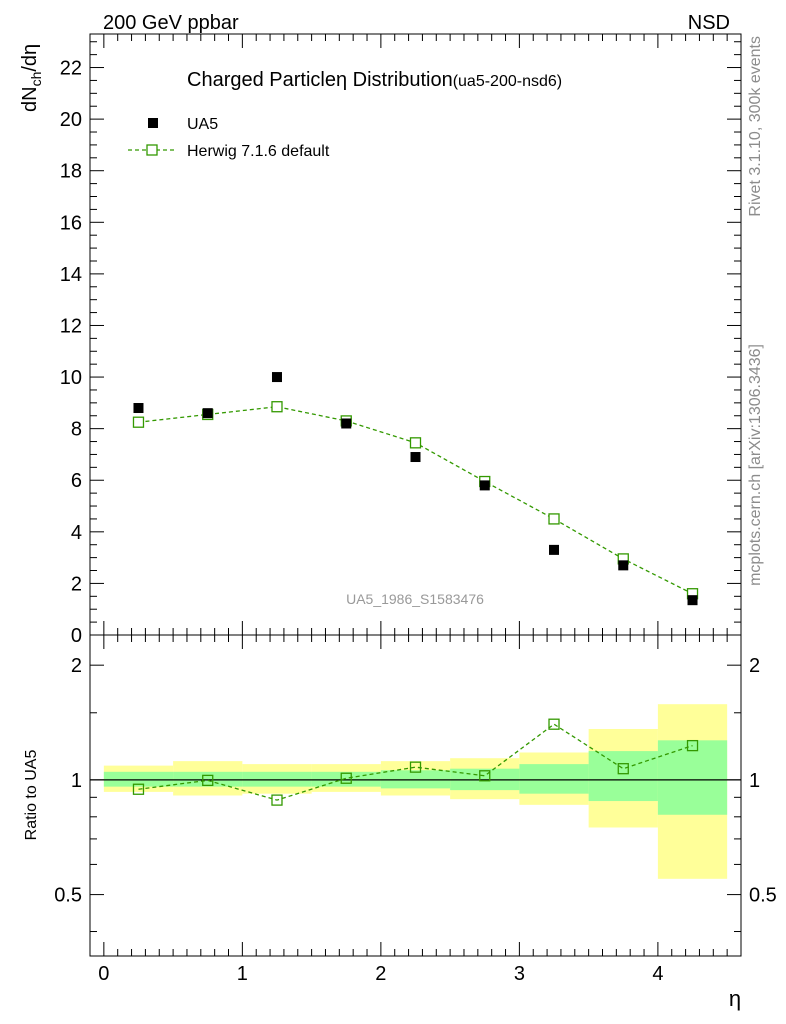 The image size is (786, 1024). Describe the element at coordinates (415, 500) in the screenshot. I see `mc-line` at that location.